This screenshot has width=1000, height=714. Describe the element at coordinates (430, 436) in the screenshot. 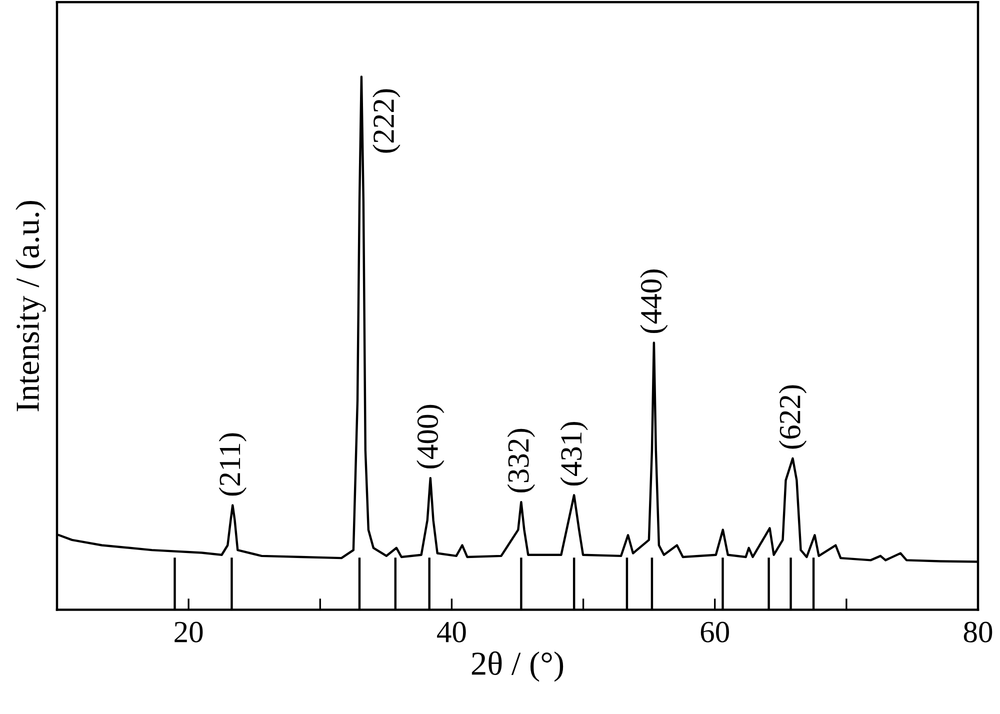

I see `annotation: (400)` at that location.